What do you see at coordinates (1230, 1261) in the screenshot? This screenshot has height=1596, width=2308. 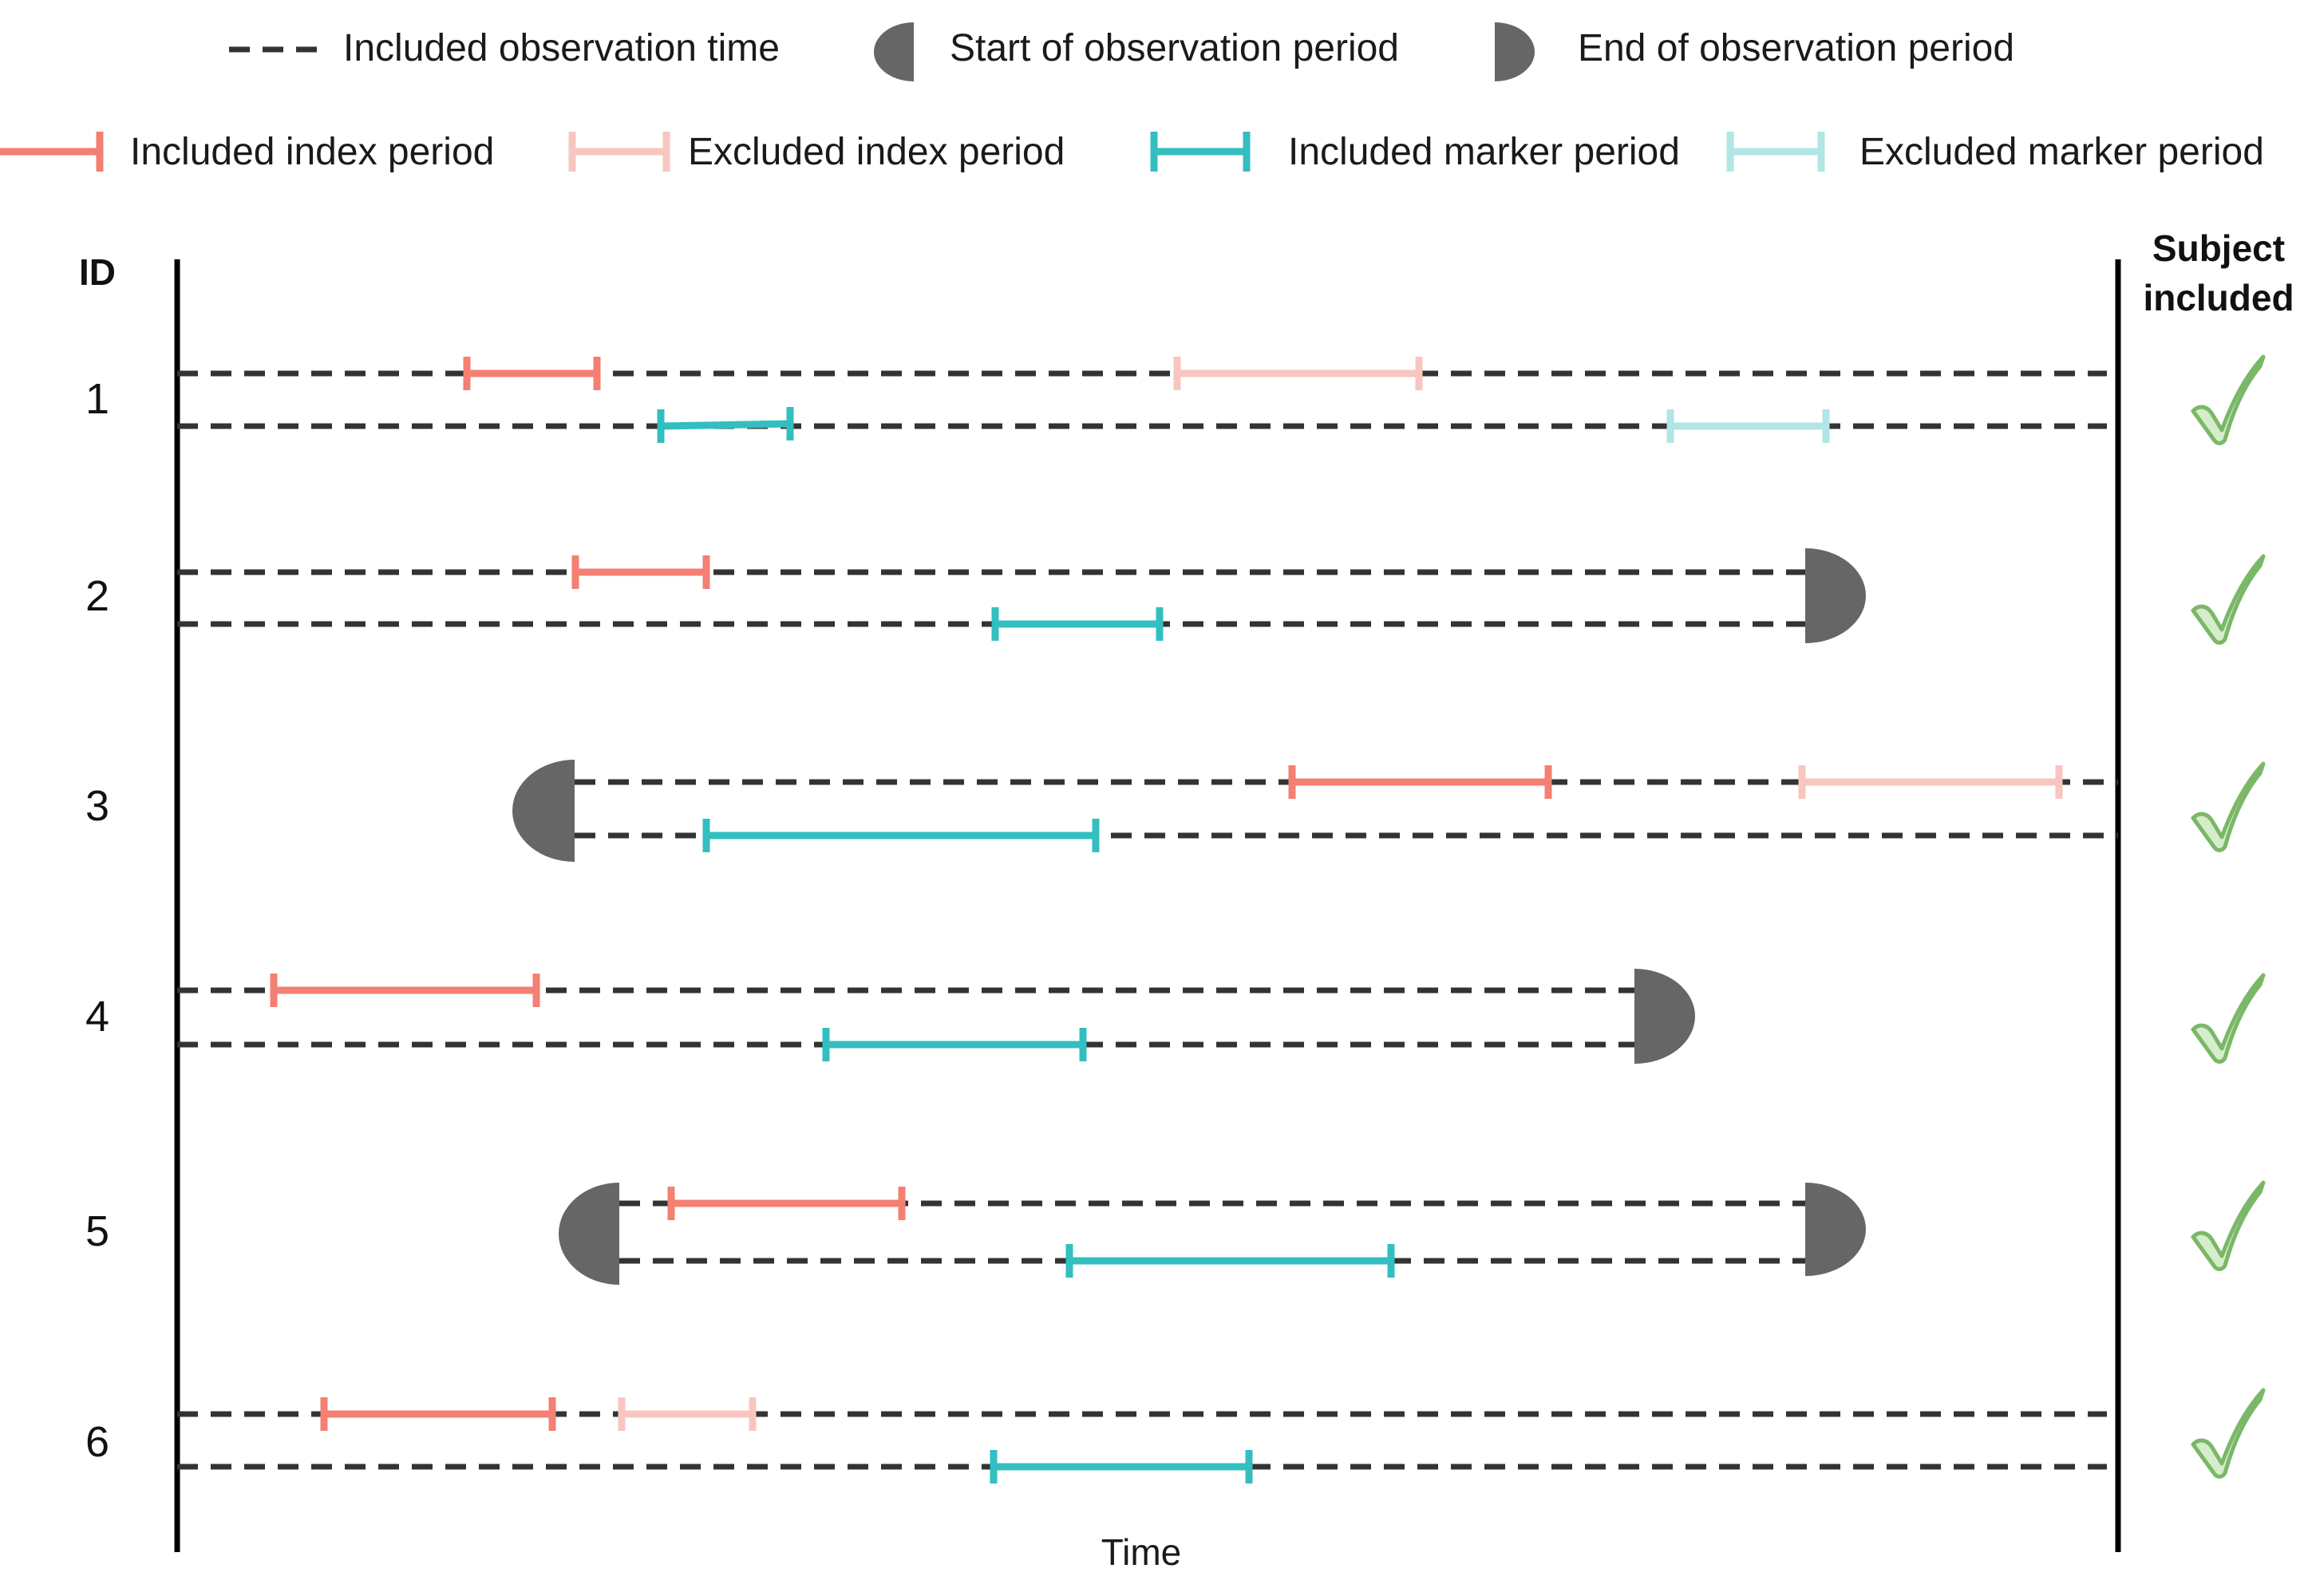 I see `subject-5-included-marker-period` at bounding box center [1230, 1261].